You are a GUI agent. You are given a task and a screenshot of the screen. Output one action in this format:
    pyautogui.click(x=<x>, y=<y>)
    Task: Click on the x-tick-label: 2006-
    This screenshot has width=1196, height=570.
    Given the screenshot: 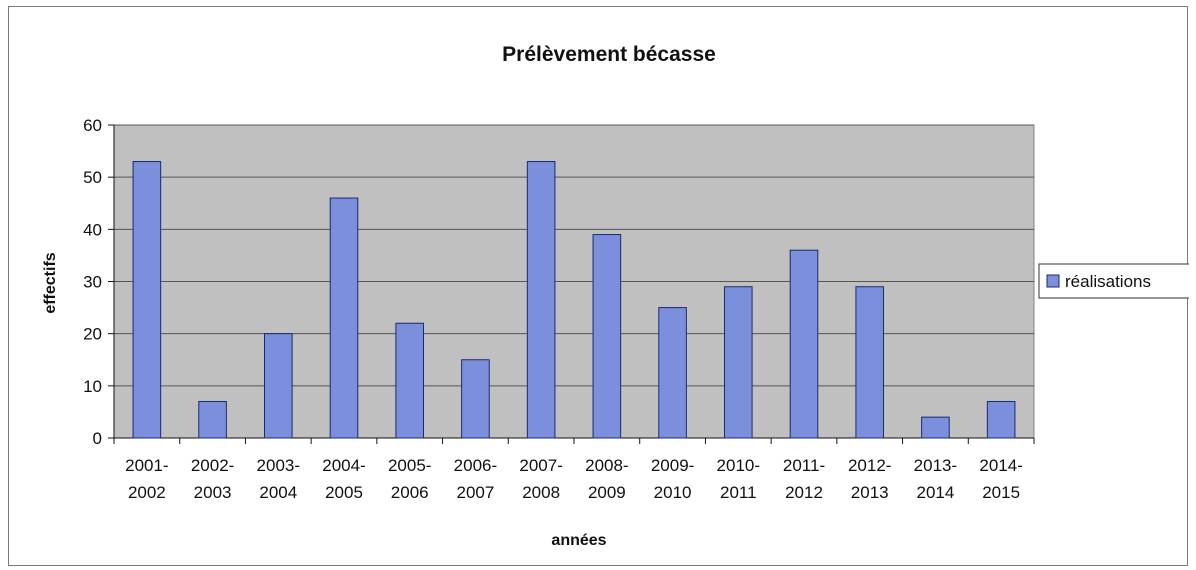 What is the action you would take?
    pyautogui.click(x=475, y=465)
    